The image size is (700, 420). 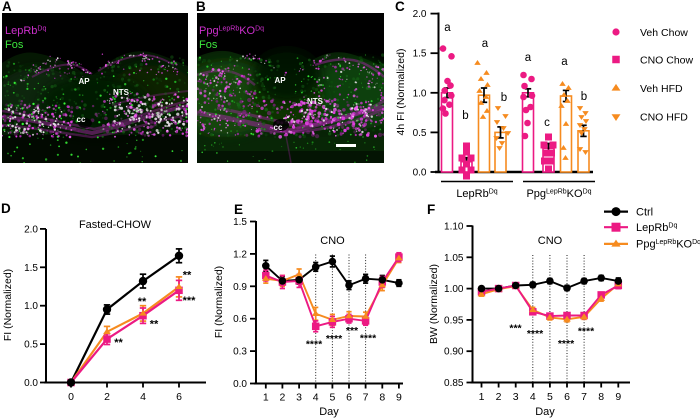 I want to click on svg-text: 0.6, so click(x=240, y=319).